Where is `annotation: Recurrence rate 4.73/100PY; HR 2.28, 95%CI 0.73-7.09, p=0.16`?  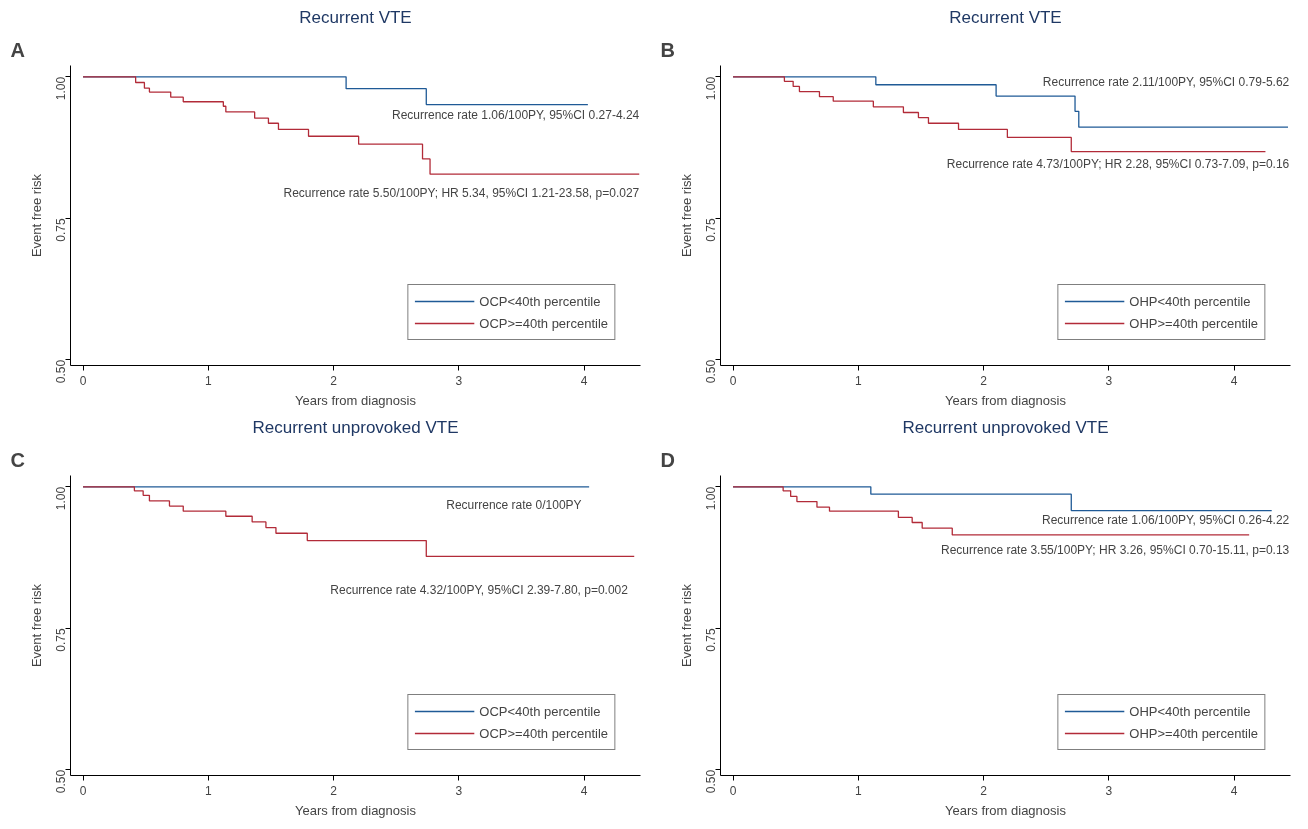 annotation: Recurrence rate 4.73/100PY; HR 2.28, 95%CI 0.73-7.09, p=0.16 is located at coordinates (1118, 164).